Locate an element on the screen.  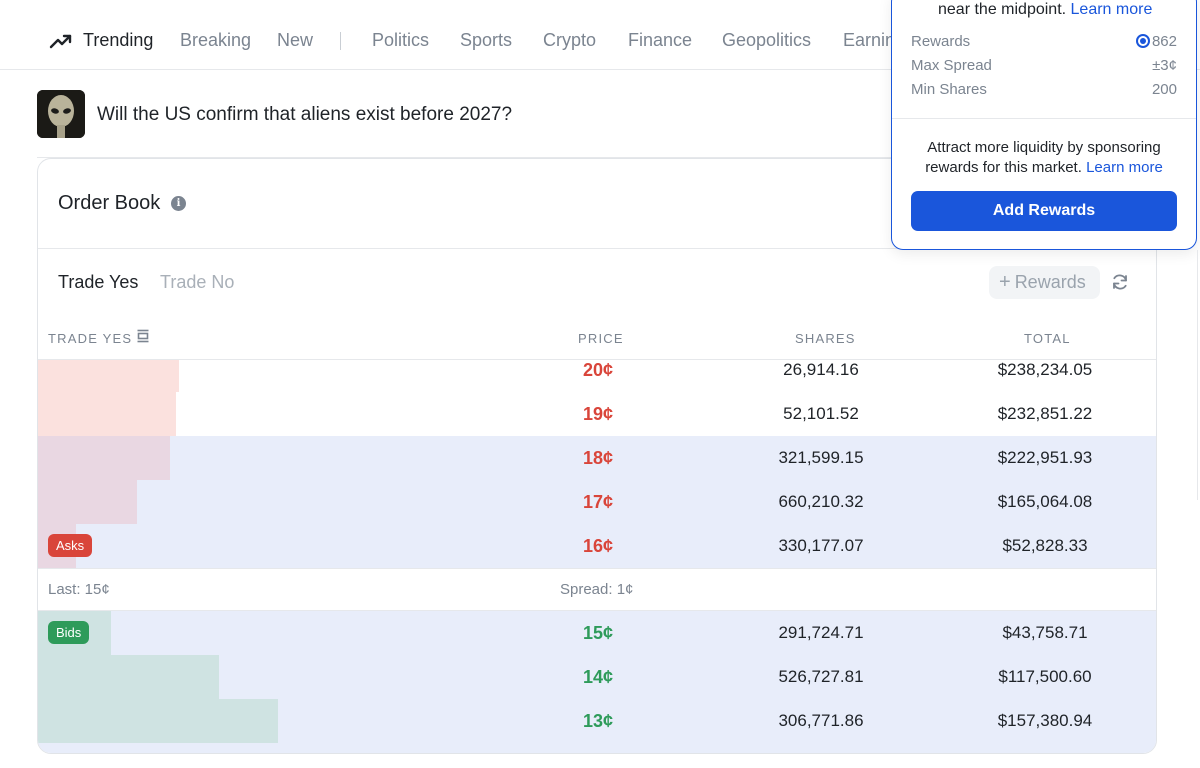
nav-item-breaking: Breaking is located at coordinates (216, 40).